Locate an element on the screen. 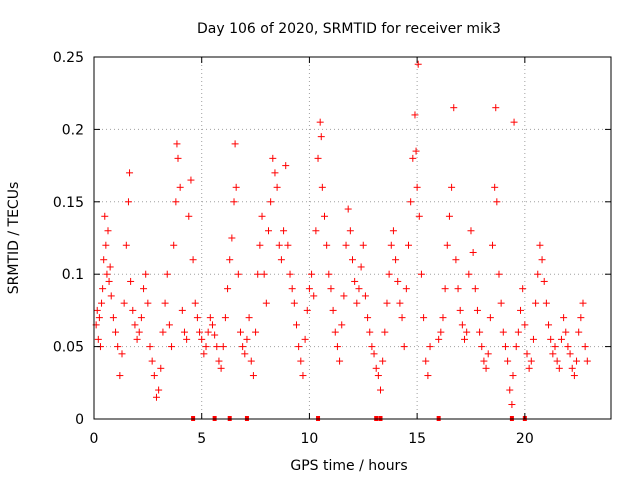 The image size is (640, 480). y-axis-label: SRMTID / TECUs is located at coordinates (14, 238).